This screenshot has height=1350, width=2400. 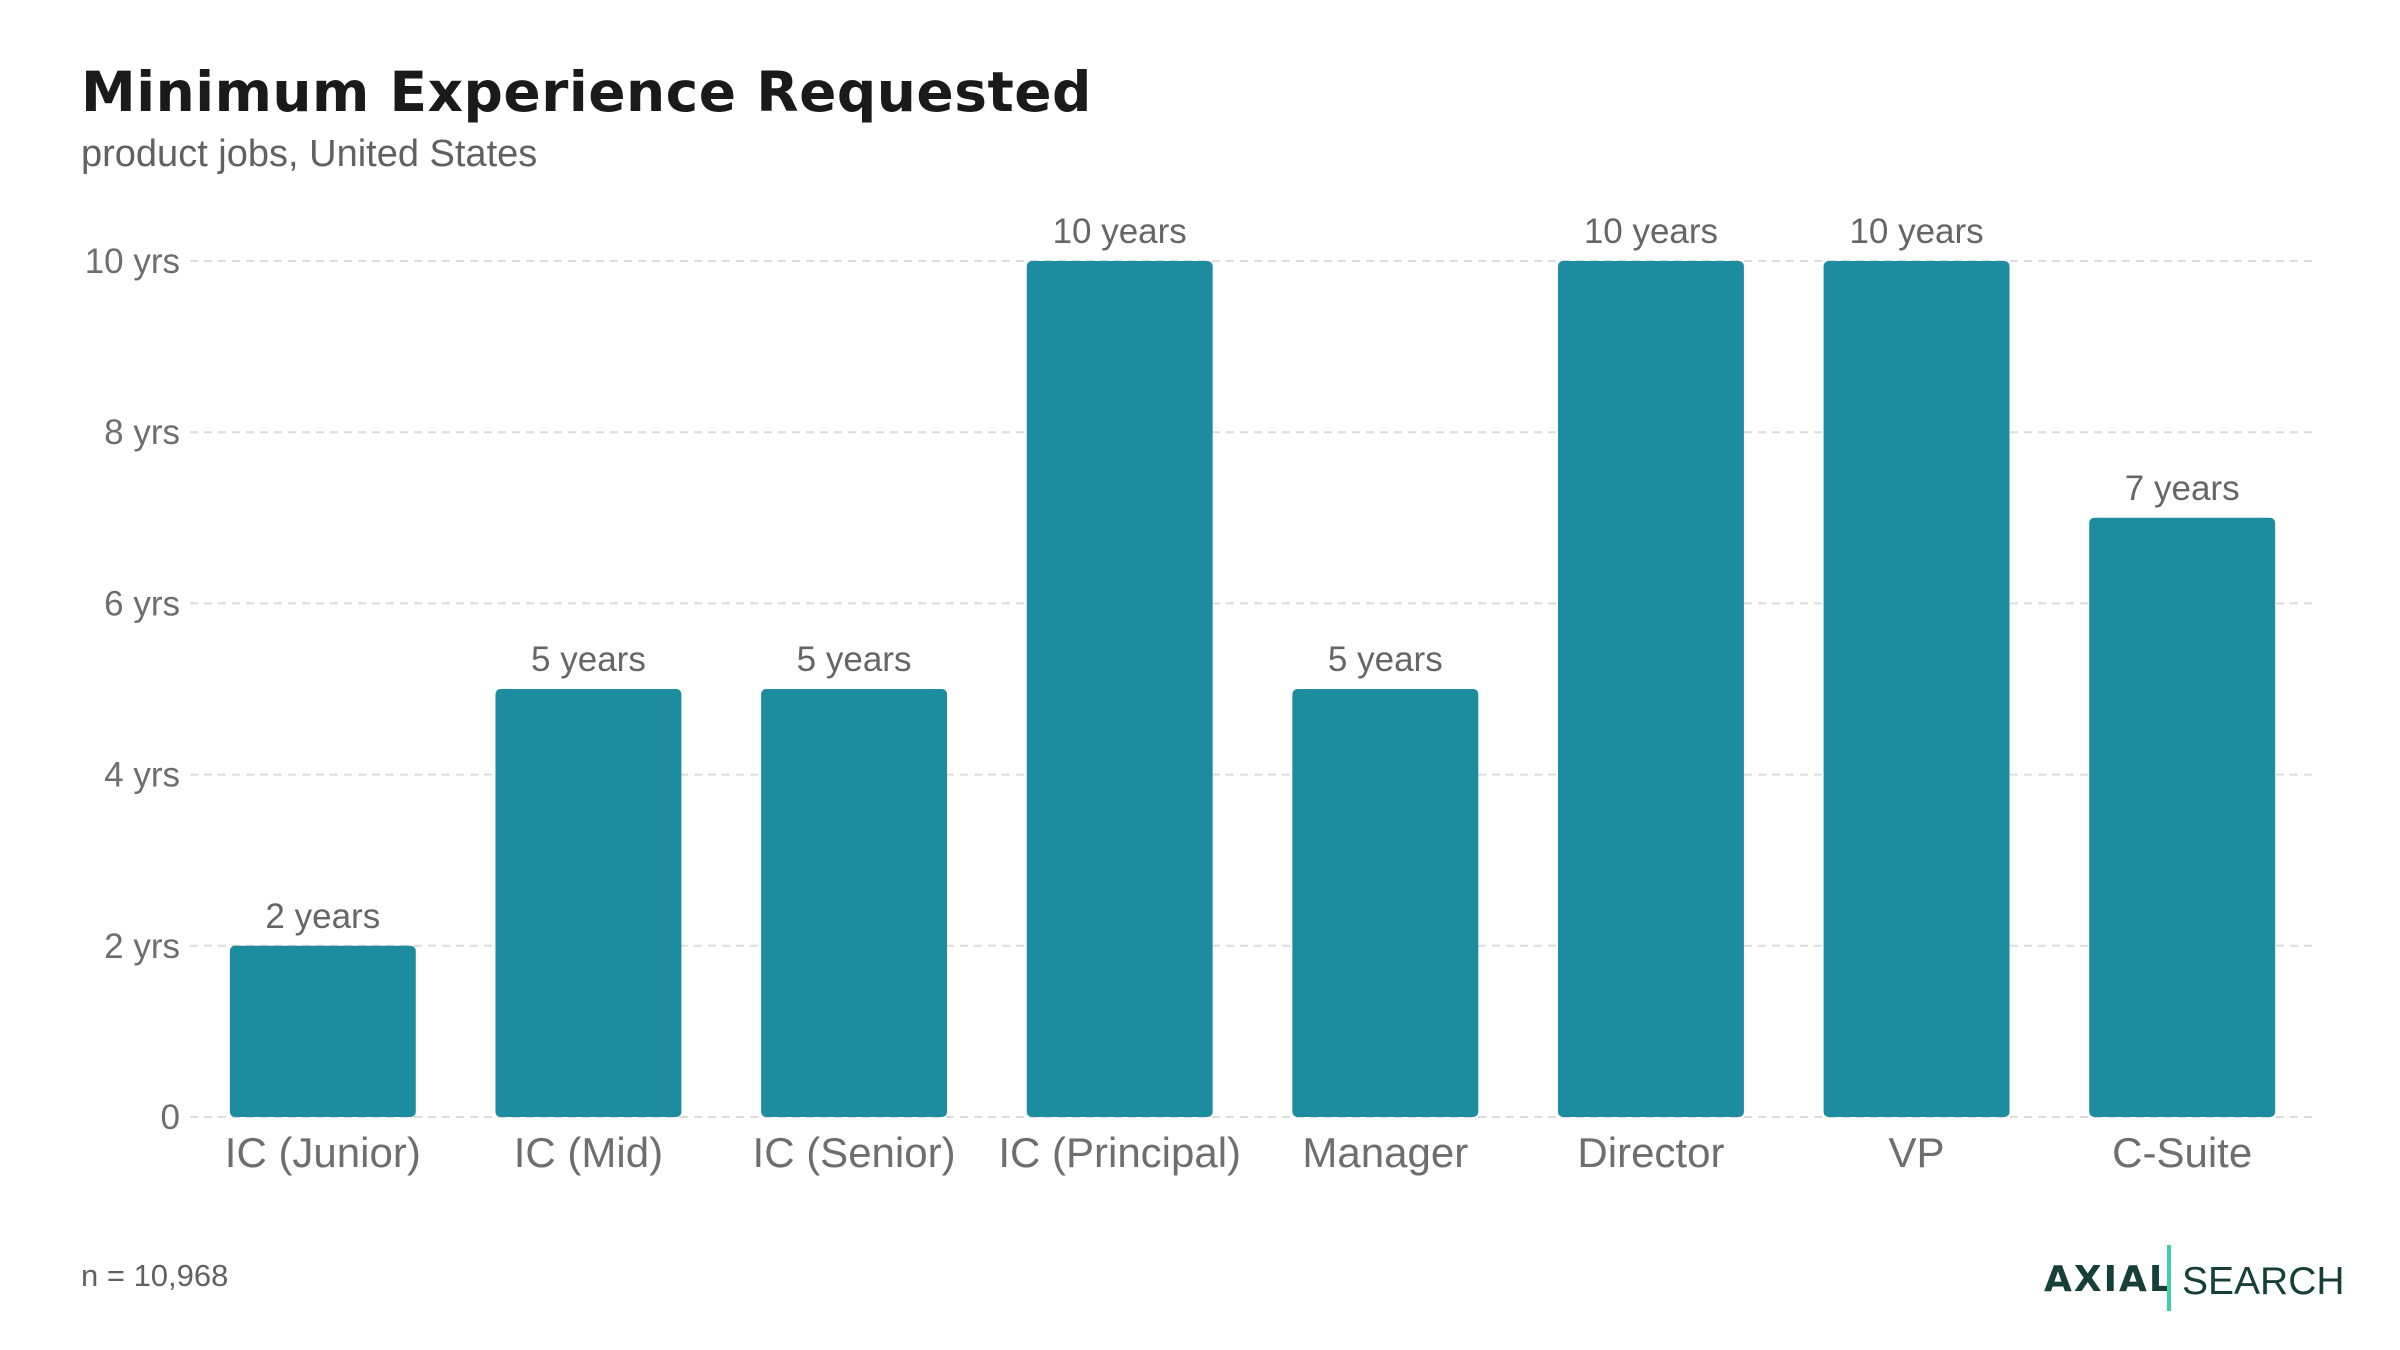 What do you see at coordinates (2263, 1281) in the screenshot?
I see `logo-product-text: SEARCH` at bounding box center [2263, 1281].